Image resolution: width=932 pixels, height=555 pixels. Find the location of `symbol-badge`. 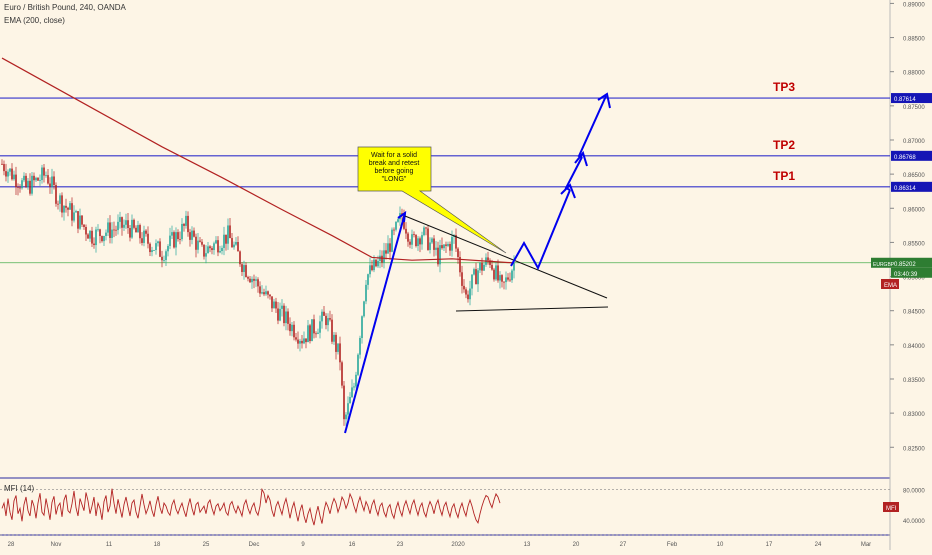

symbol-badge is located at coordinates (881, 262).